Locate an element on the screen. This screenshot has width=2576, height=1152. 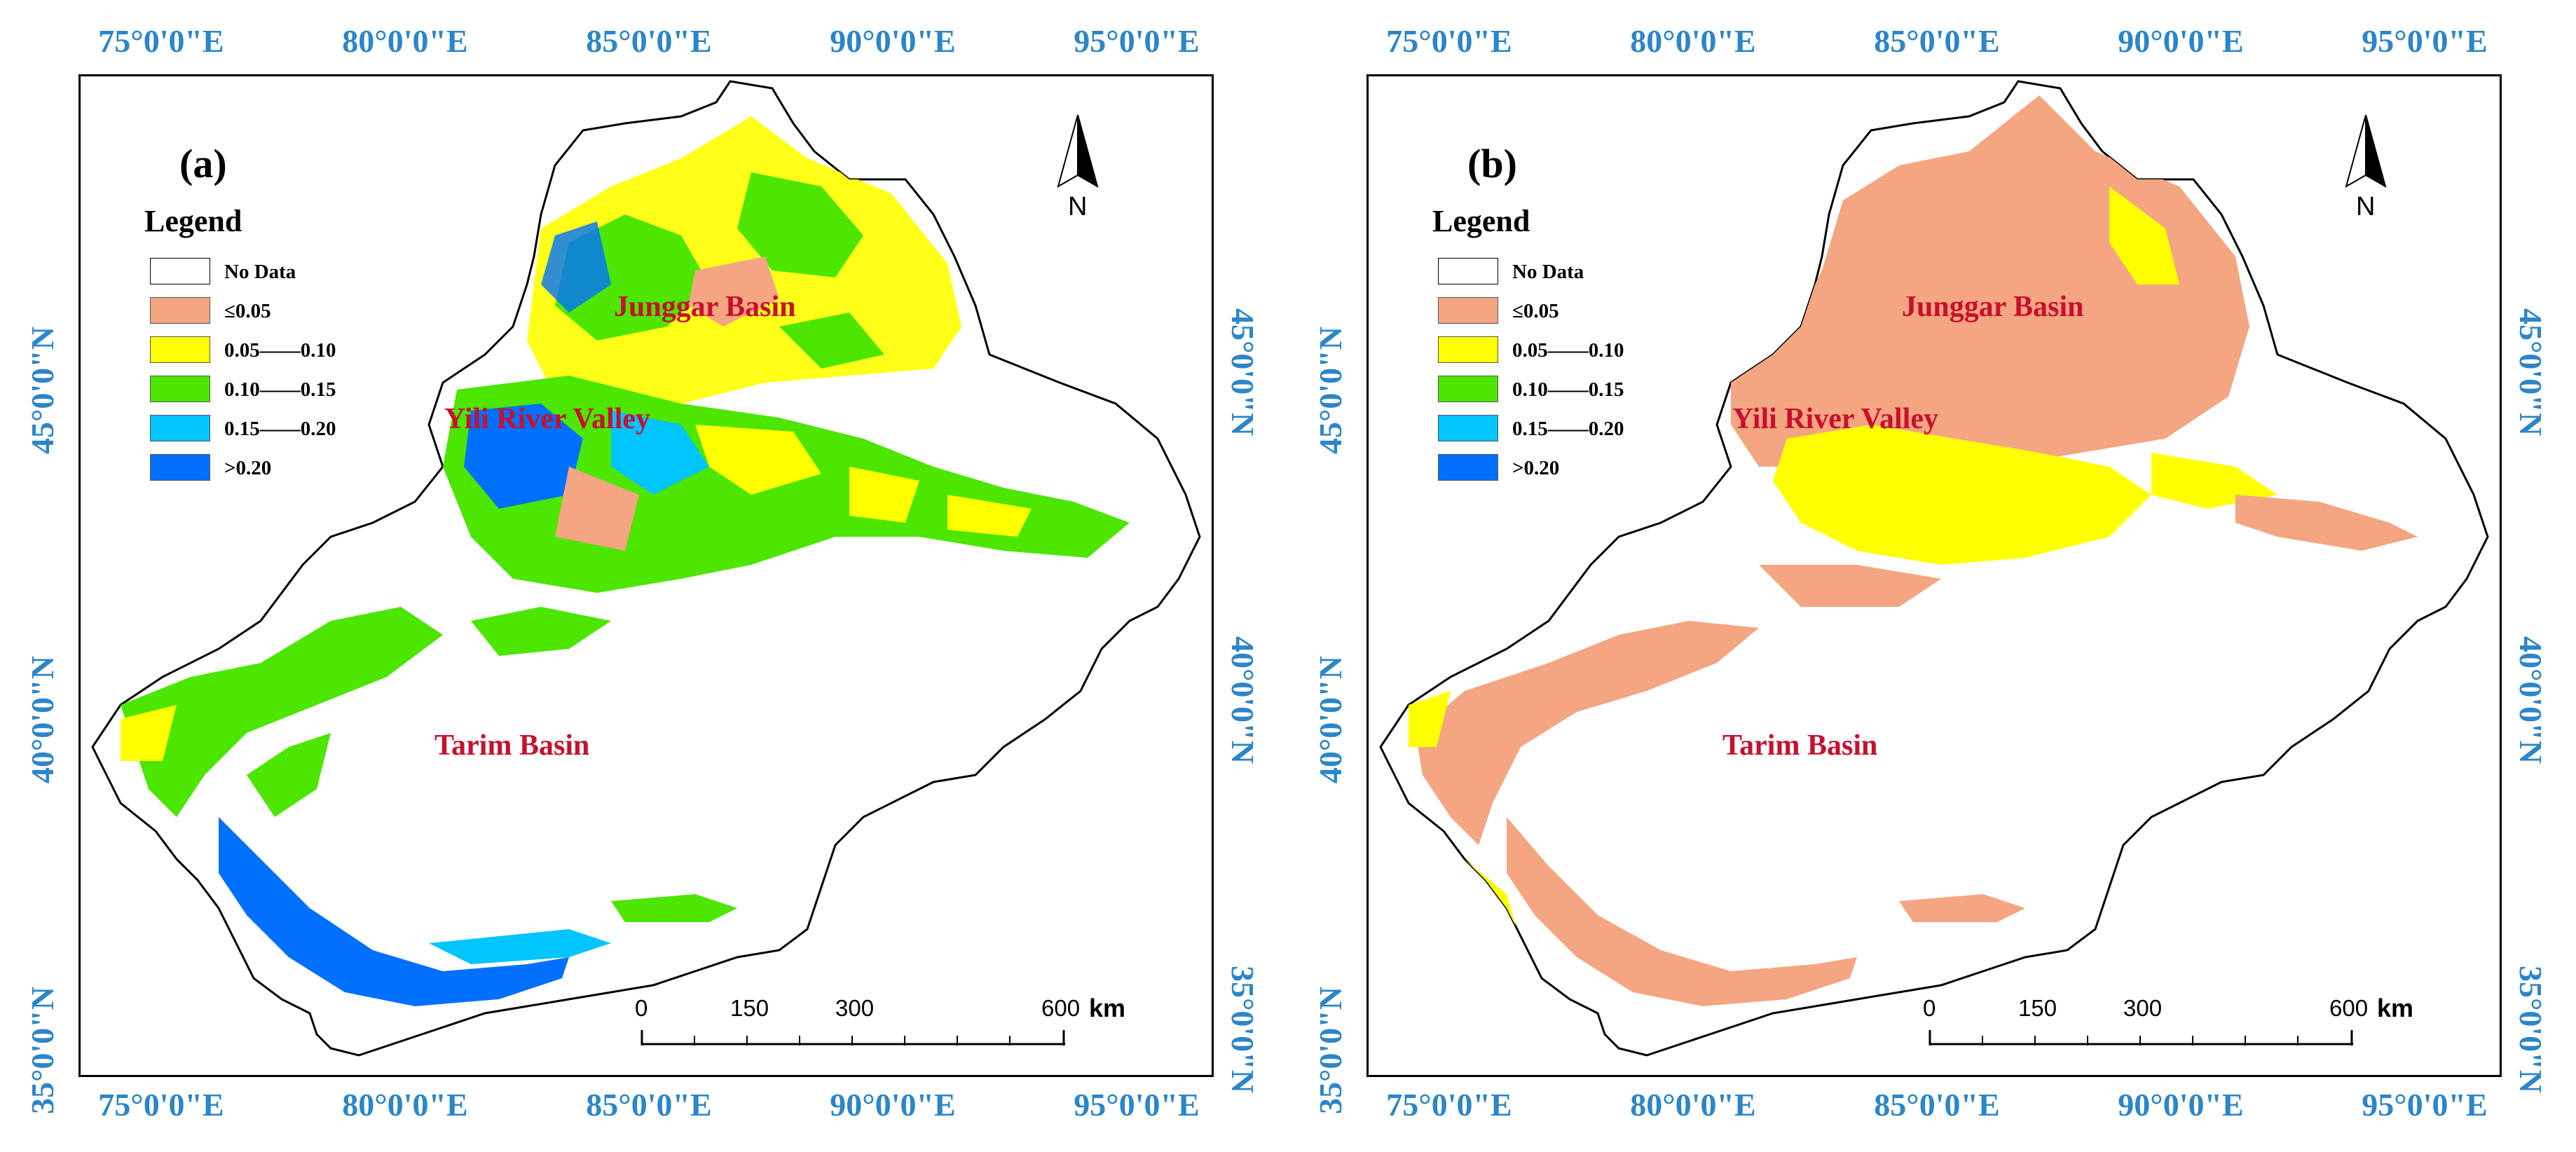
panel-label: (a) is located at coordinates (203, 163).